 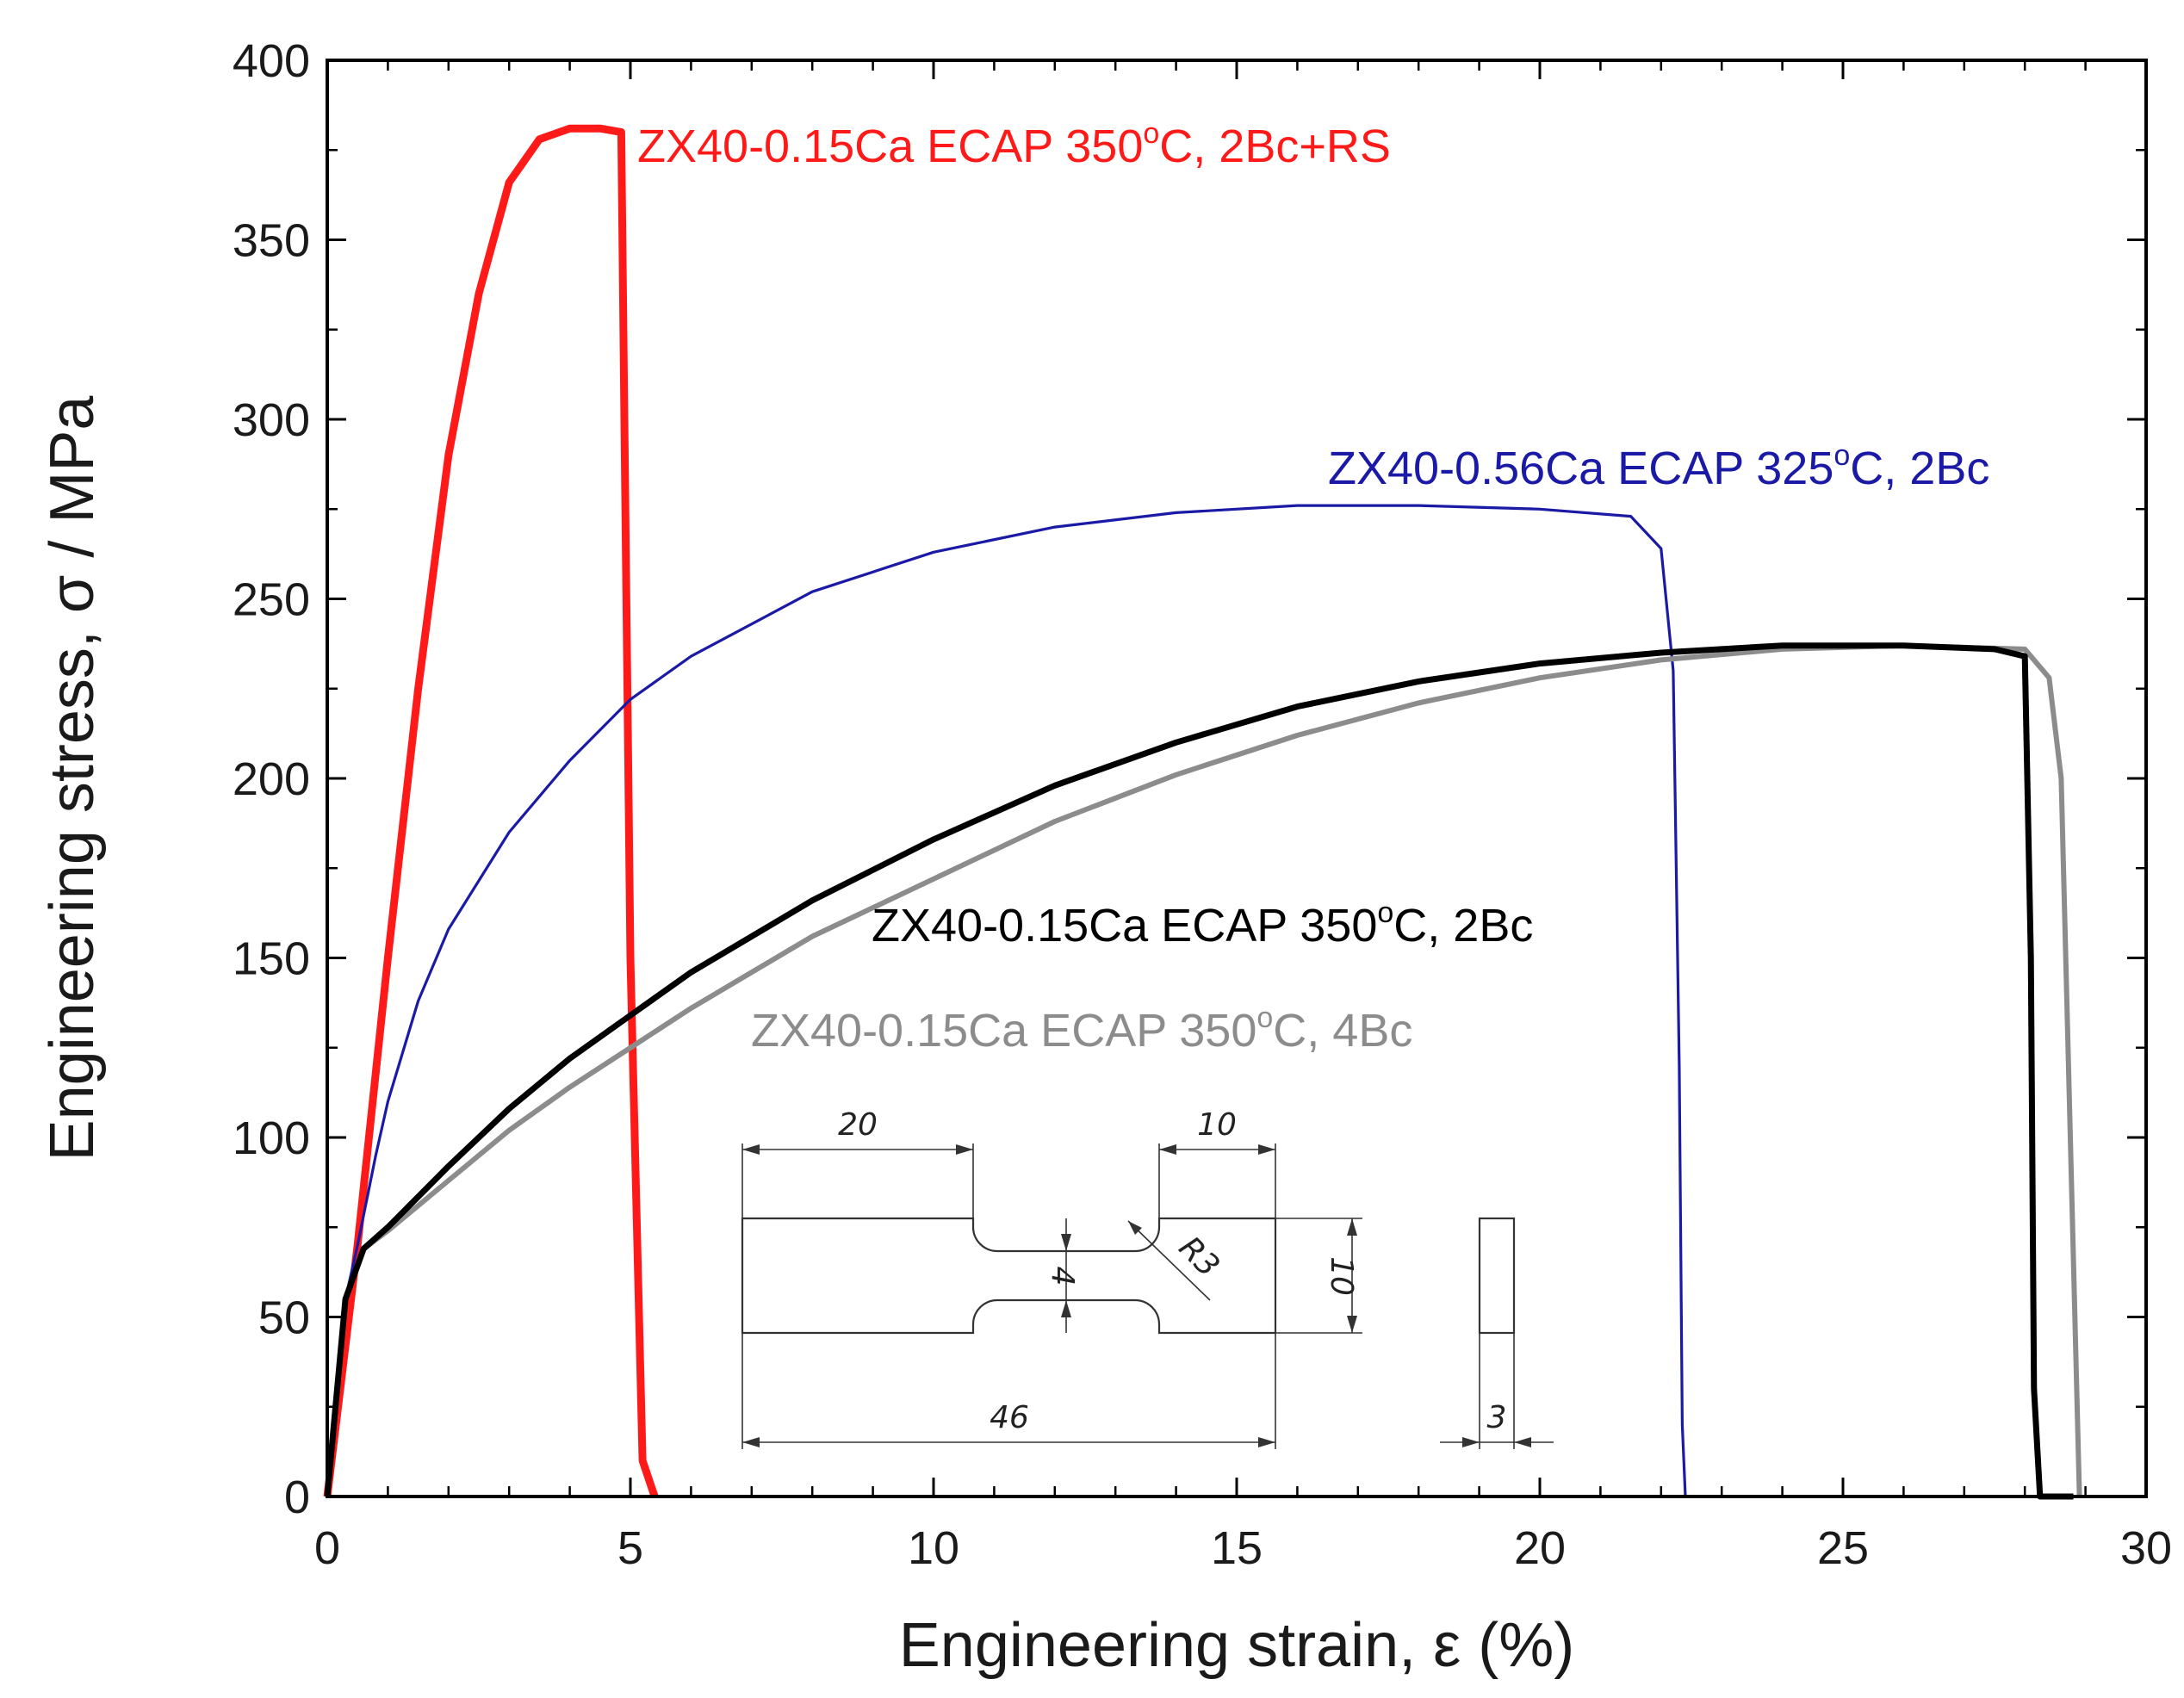 What do you see at coordinates (1237, 1548) in the screenshot?
I see `x-tick-label: 15` at bounding box center [1237, 1548].